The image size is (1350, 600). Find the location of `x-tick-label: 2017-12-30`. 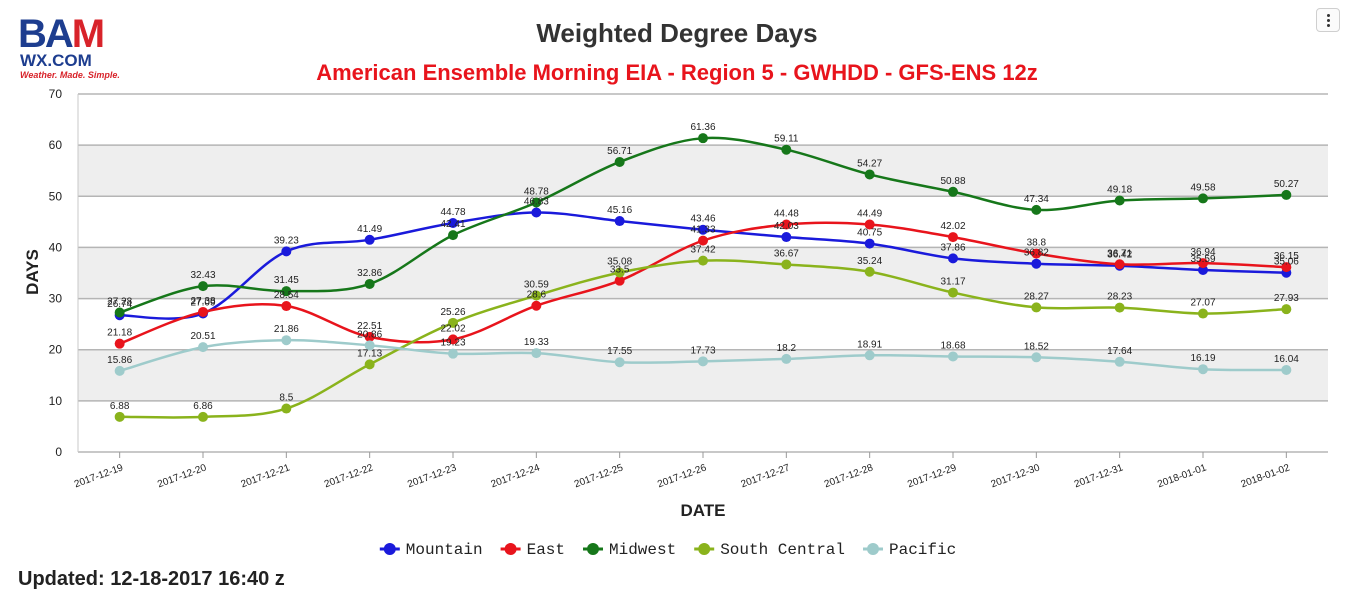

x-tick-label: 2017-12-30 is located at coordinates (1016, 476).